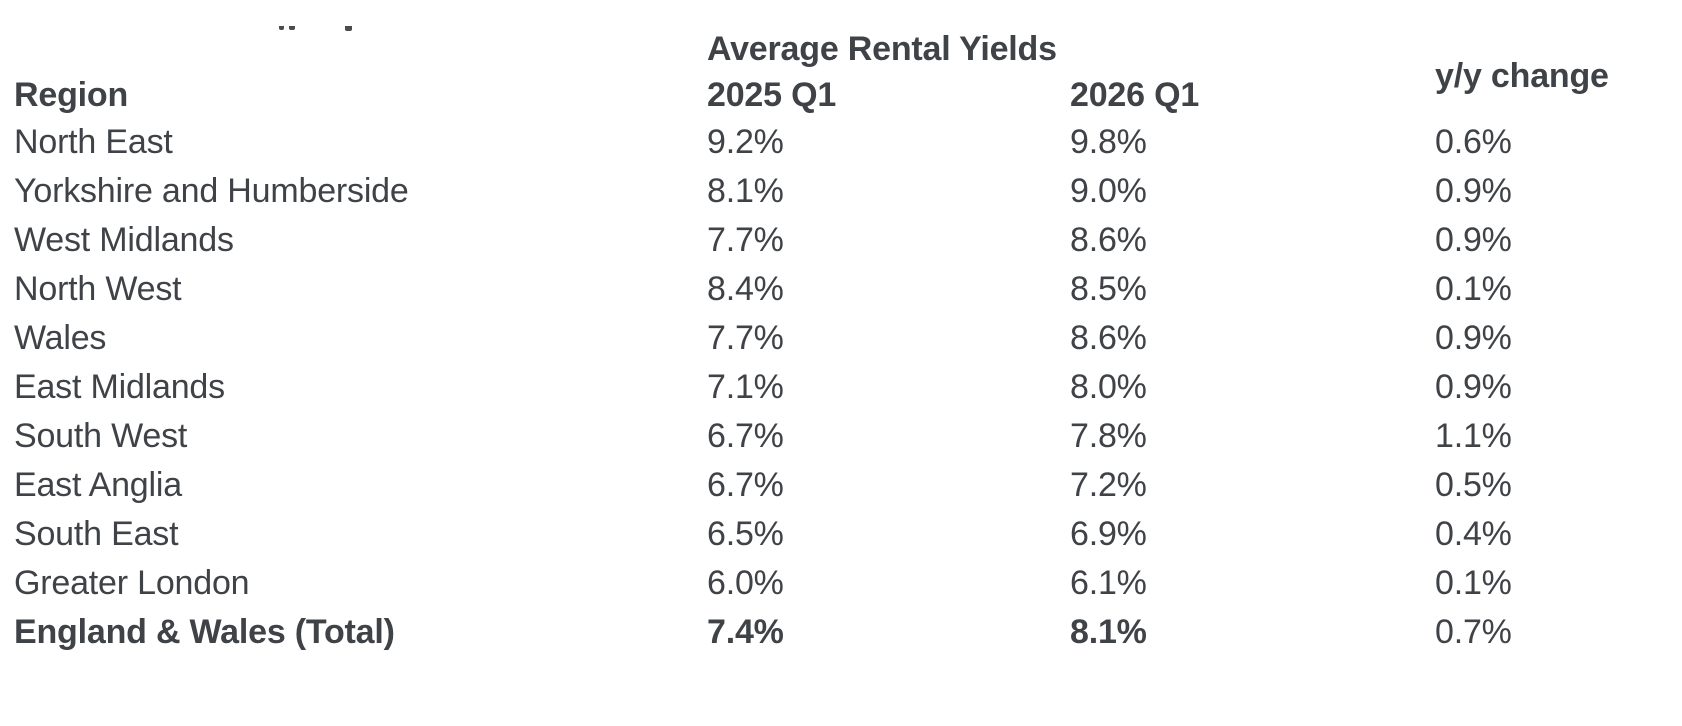 The image size is (1682, 726). What do you see at coordinates (841, 485) in the screenshot?
I see `table-row: East Anglia 6.7% 7.2% 0.5%` at bounding box center [841, 485].